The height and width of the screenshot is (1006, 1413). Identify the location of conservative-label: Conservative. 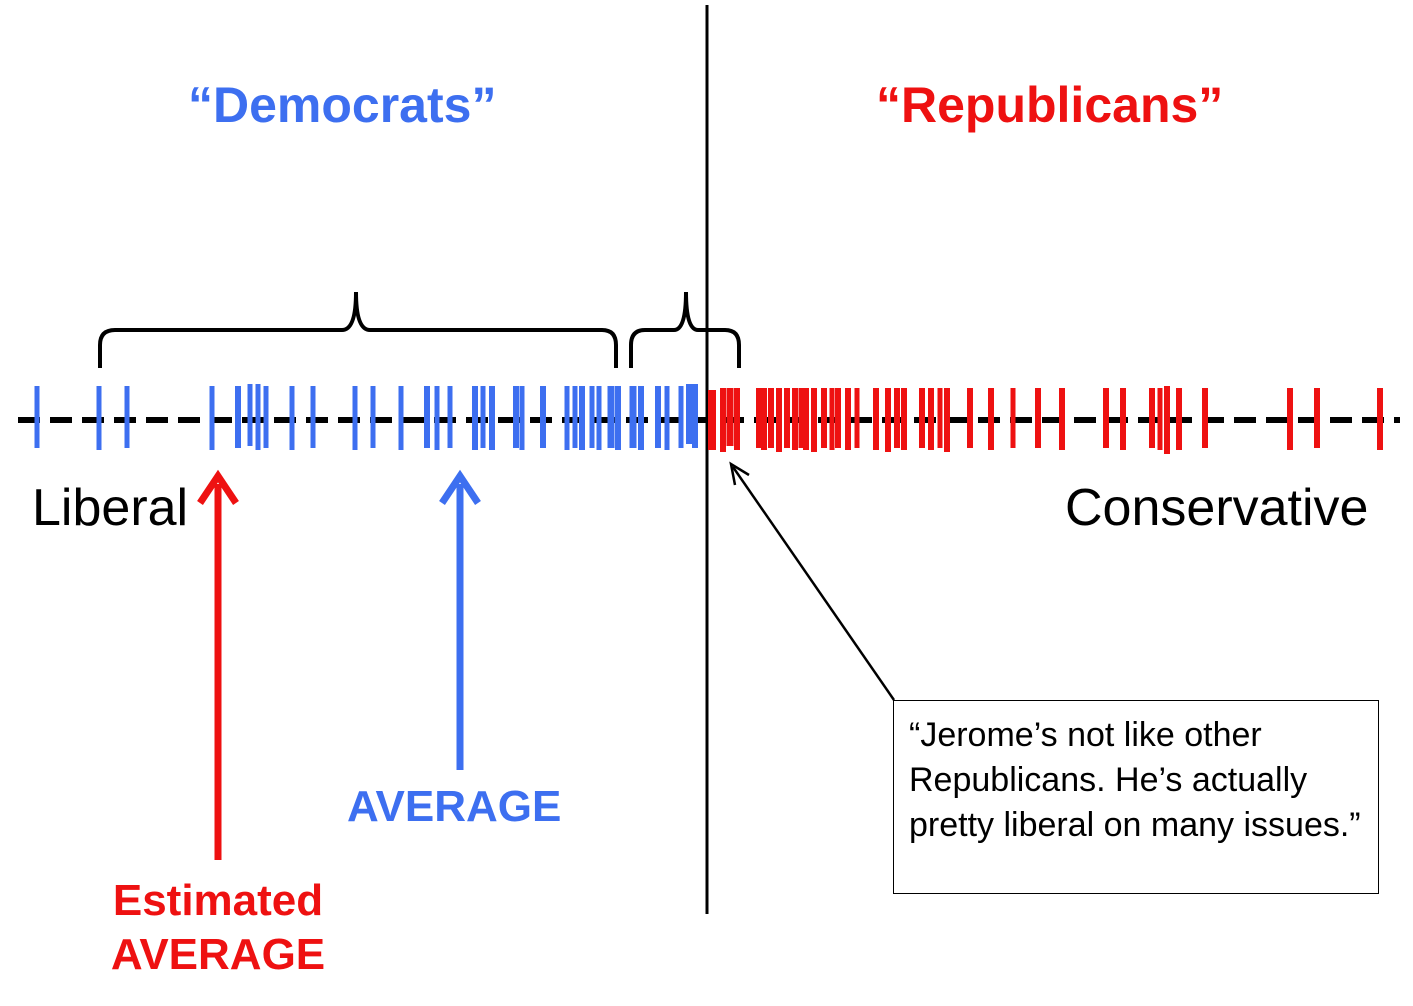
(1217, 508).